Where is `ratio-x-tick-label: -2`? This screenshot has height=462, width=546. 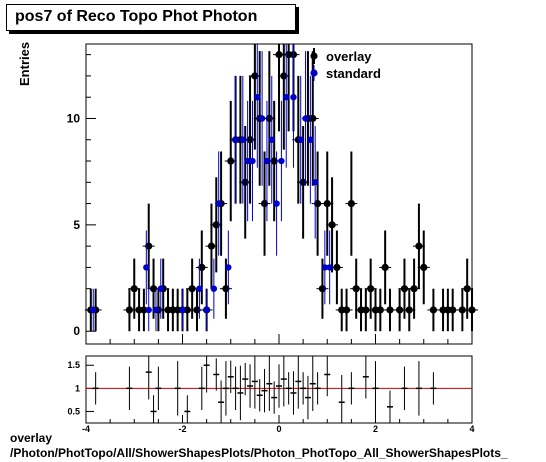
ratio-x-tick-label: -2 is located at coordinates (182, 429).